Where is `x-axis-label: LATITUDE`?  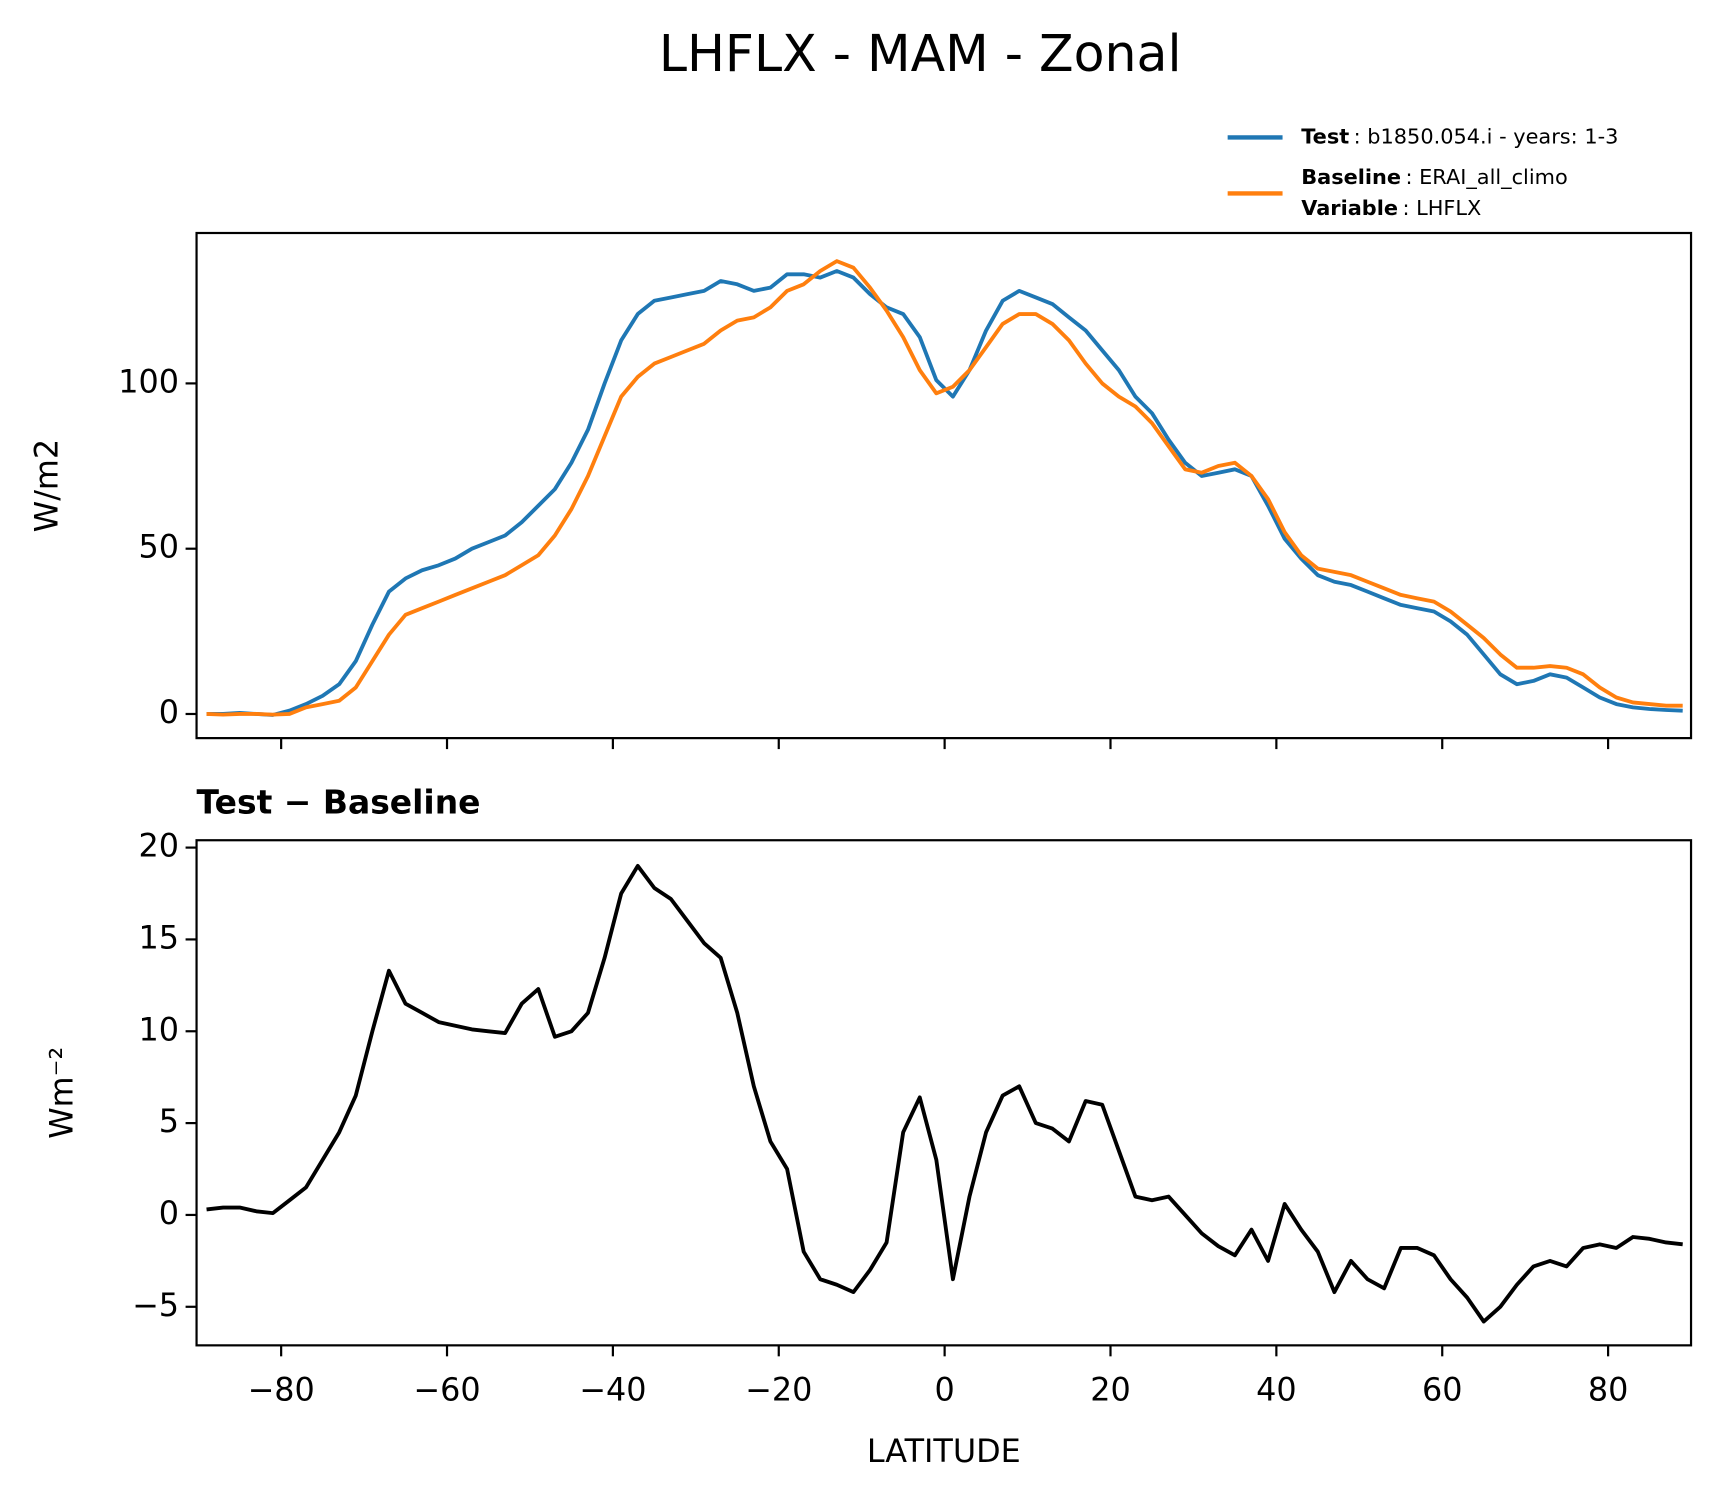
x-axis-label: LATITUDE is located at coordinates (944, 1451).